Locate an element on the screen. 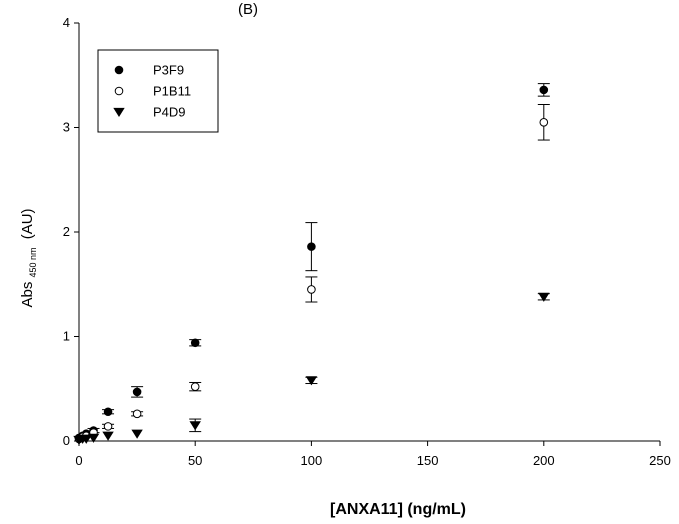 The width and height of the screenshot is (679, 524). svg-text: Abs 450 nm (AU) is located at coordinates (29, 257).